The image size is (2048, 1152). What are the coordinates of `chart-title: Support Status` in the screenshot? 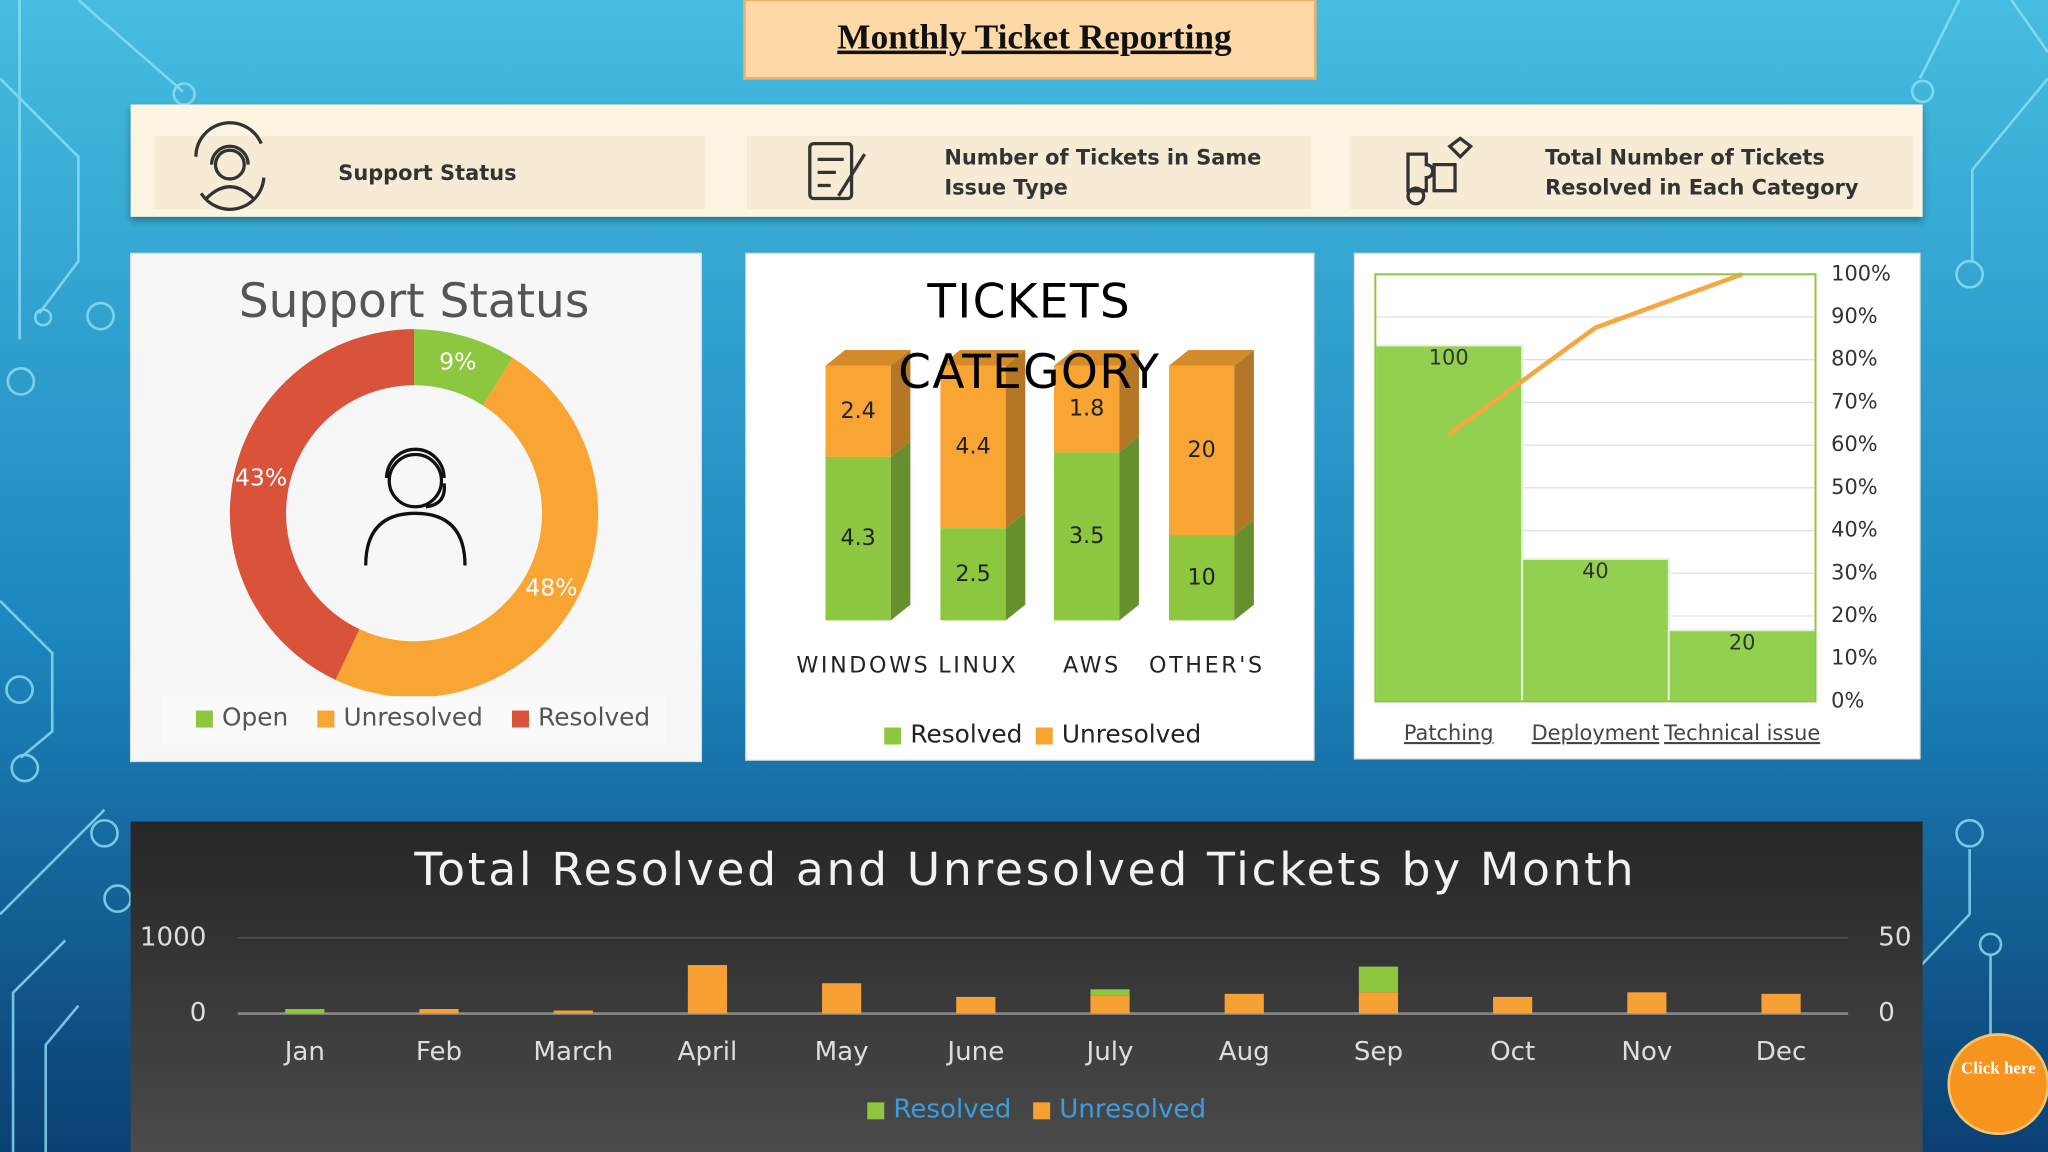 It's located at (414, 301).